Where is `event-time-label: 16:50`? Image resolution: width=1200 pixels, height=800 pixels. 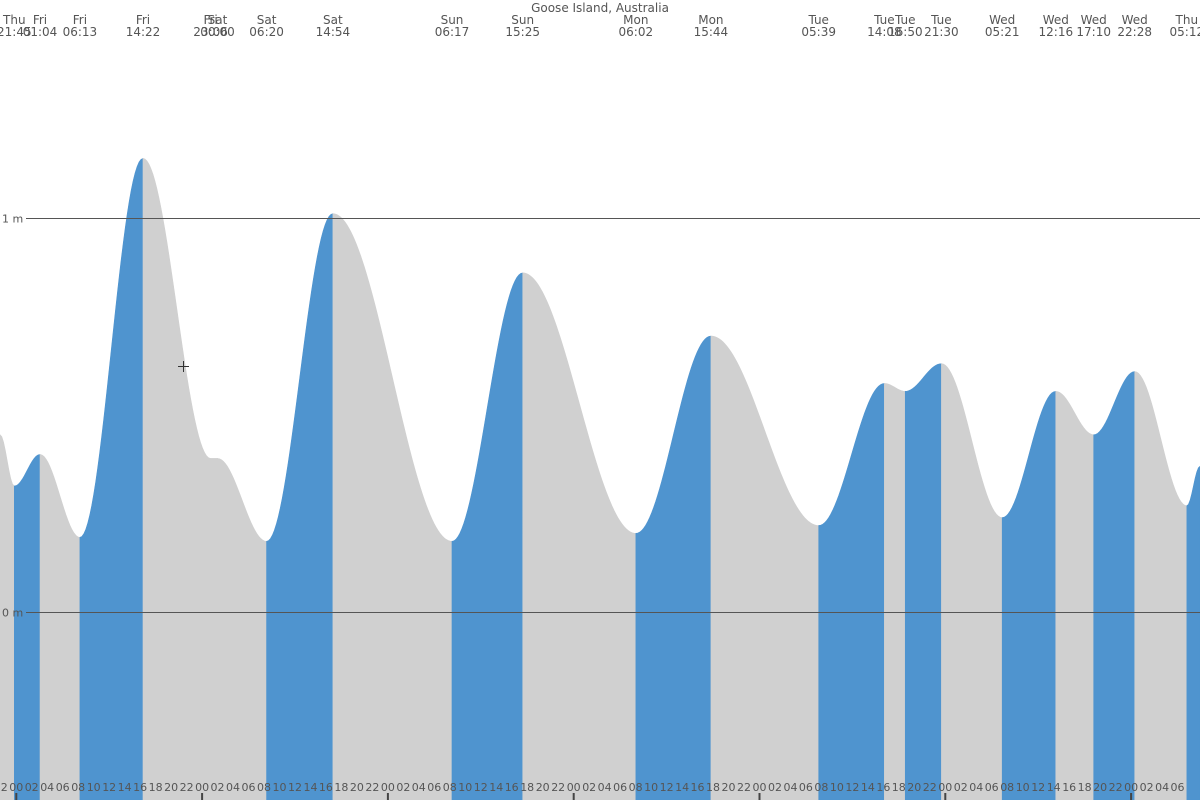
event-time-label: 16:50 is located at coordinates (905, 32).